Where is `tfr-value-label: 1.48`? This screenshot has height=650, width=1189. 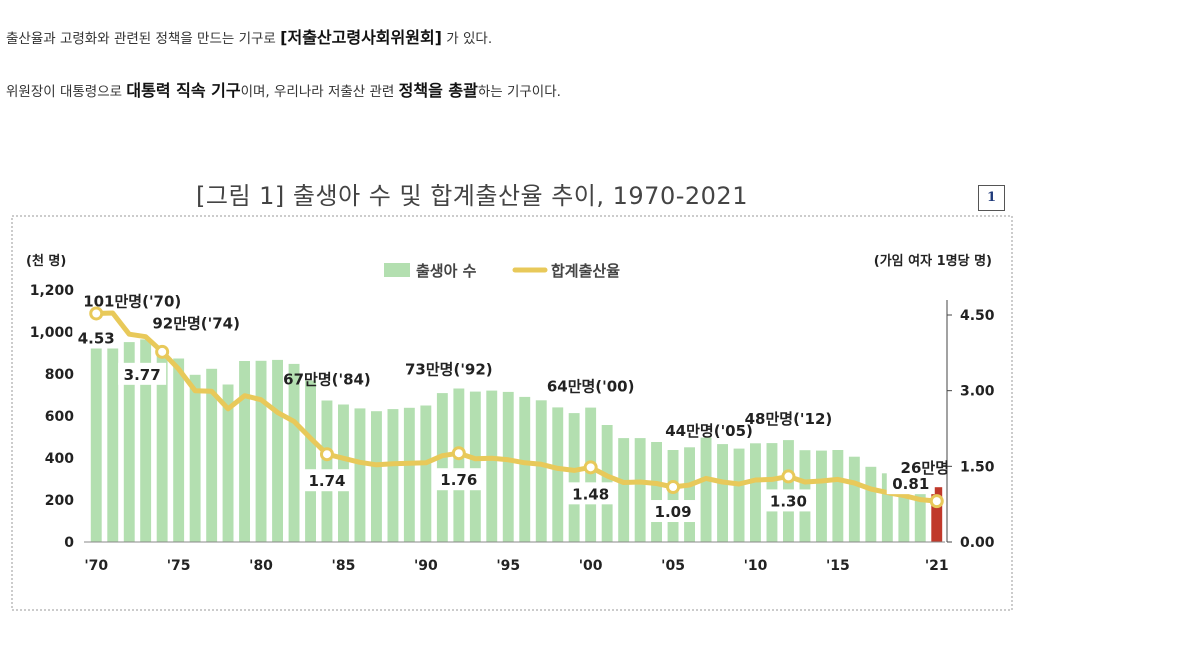 tfr-value-label: 1.48 is located at coordinates (590, 494).